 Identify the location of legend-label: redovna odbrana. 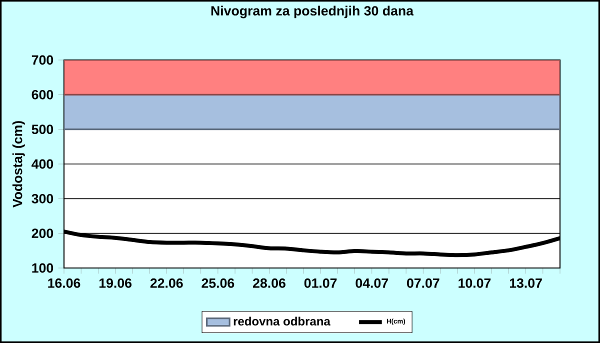
(282, 321).